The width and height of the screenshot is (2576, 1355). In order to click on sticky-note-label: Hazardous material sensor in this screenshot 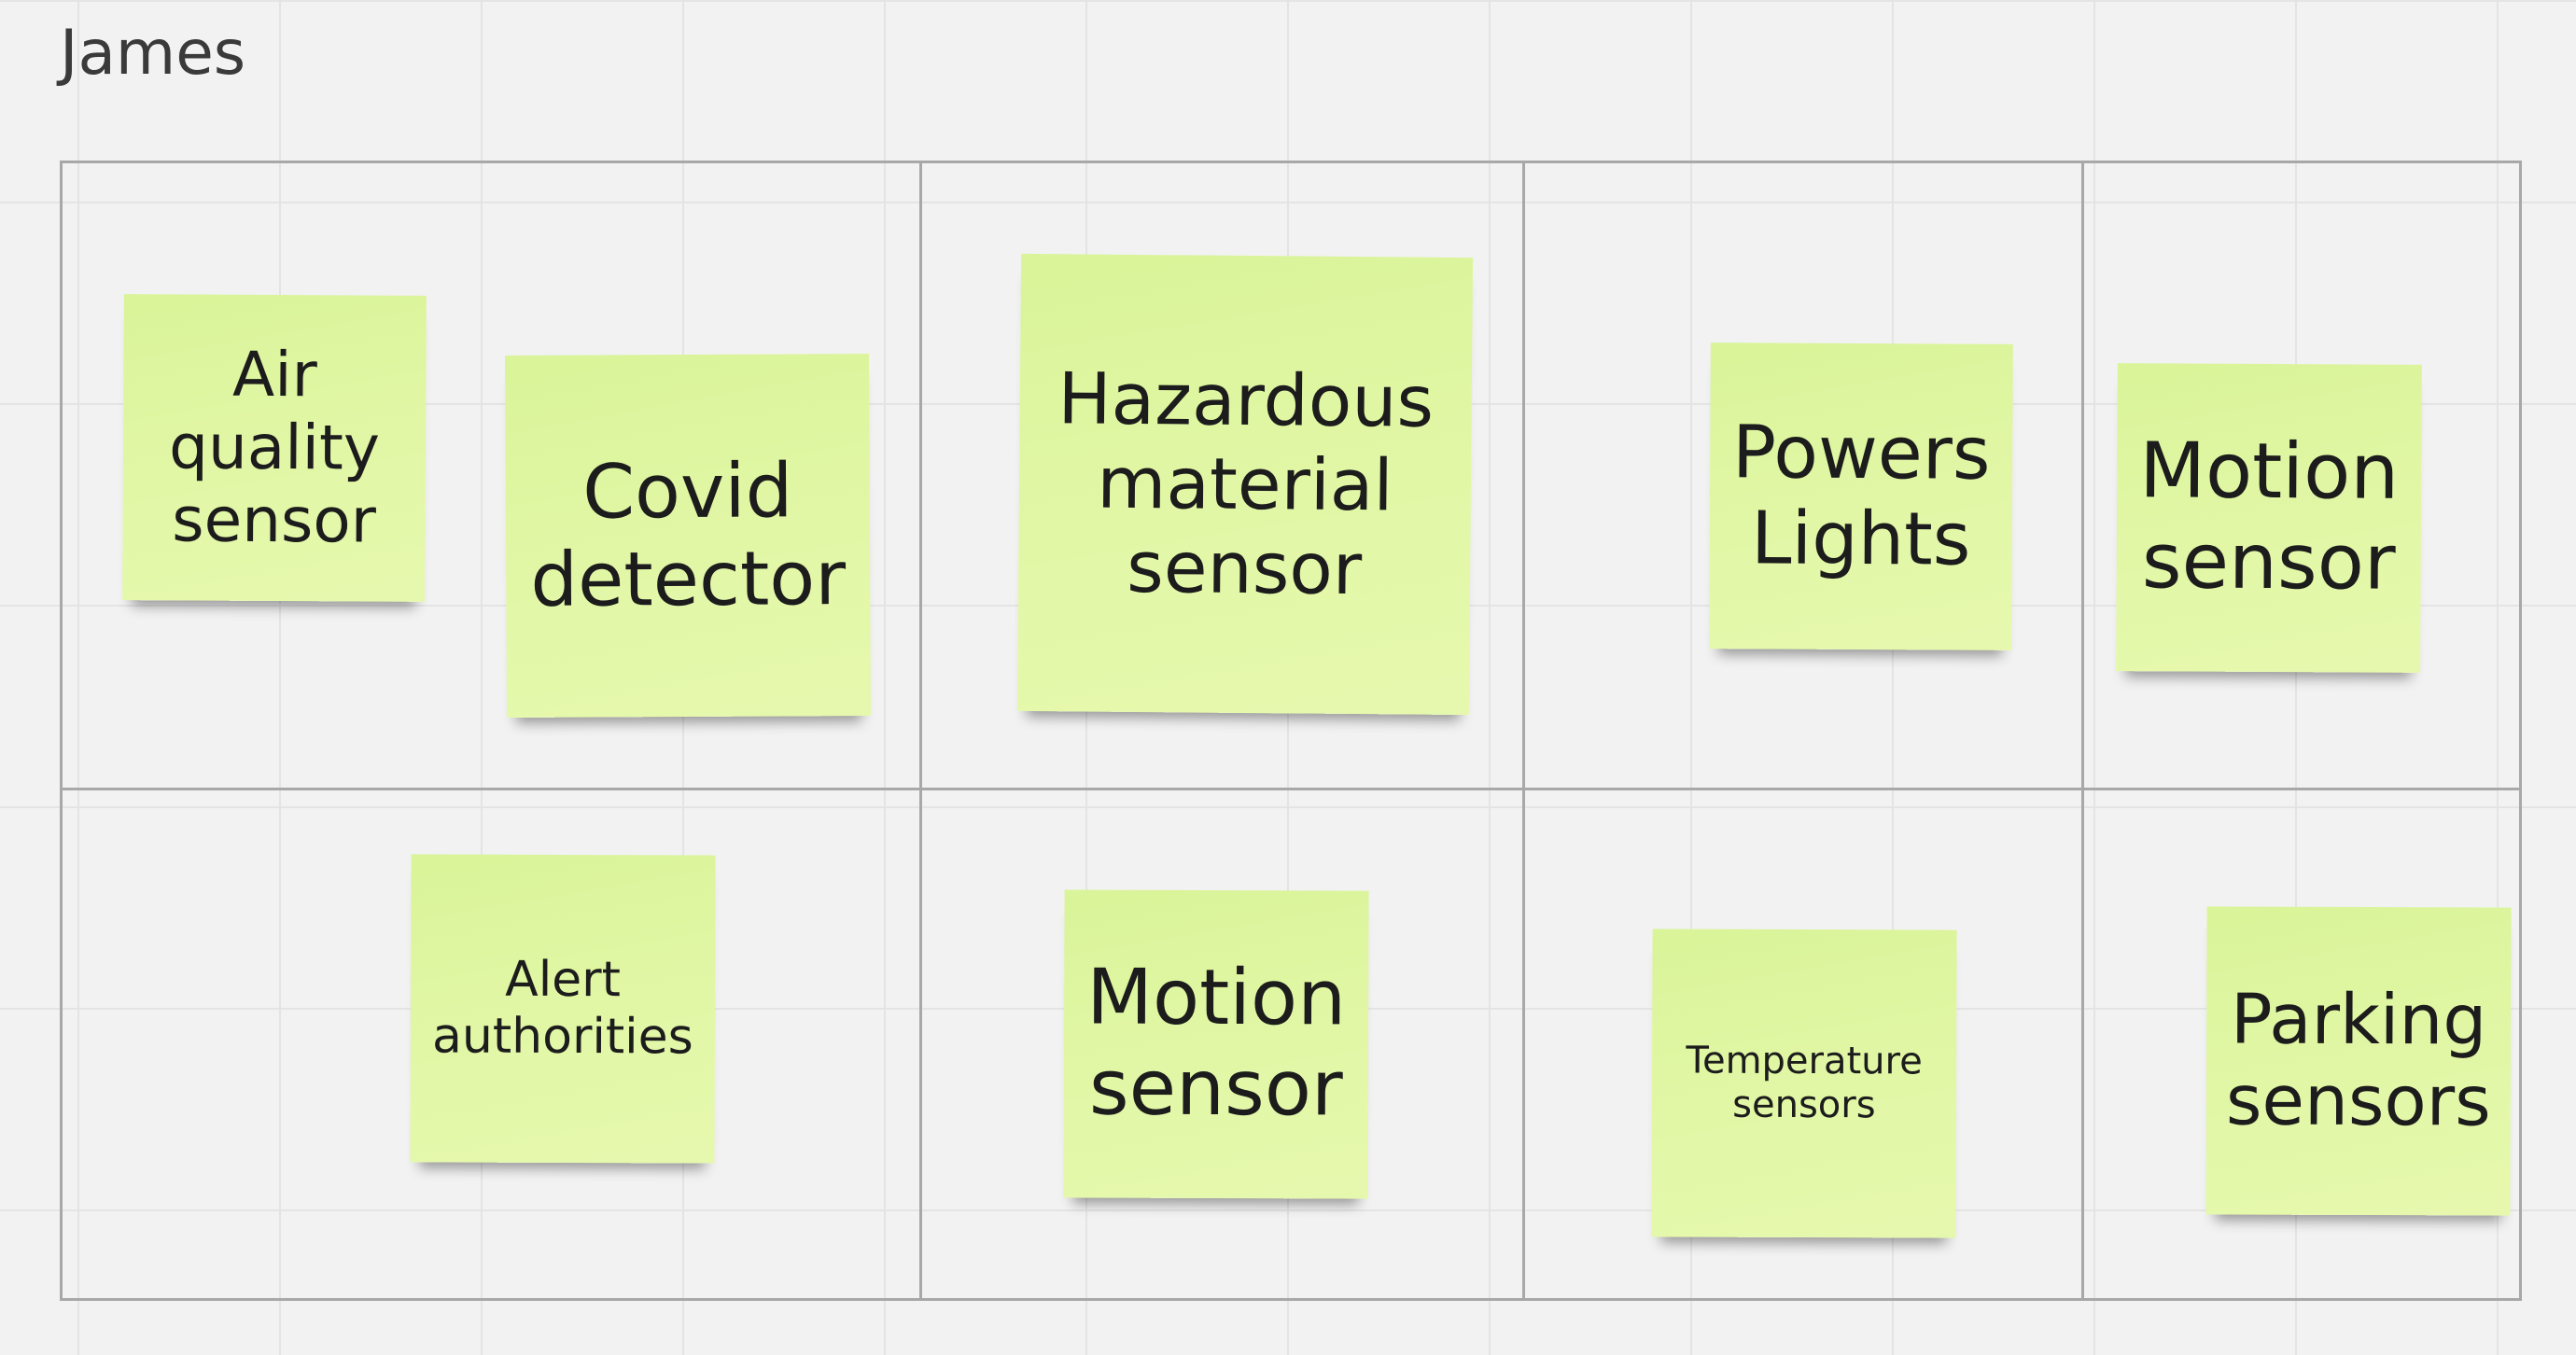, I will do `click(1246, 483)`.